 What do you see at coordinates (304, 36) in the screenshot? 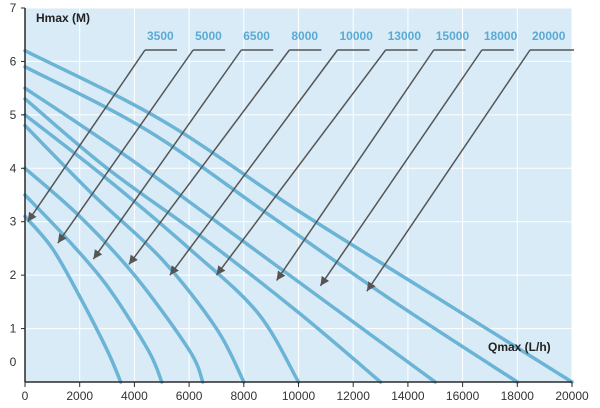
I see `series-label-8000: 8000` at bounding box center [304, 36].